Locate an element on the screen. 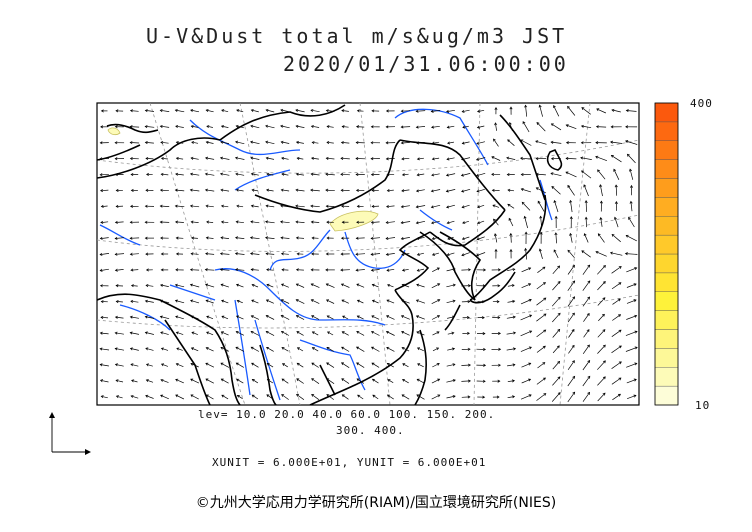 This screenshot has height=532, width=752. colorbar-min-label: 10 is located at coordinates (703, 405).